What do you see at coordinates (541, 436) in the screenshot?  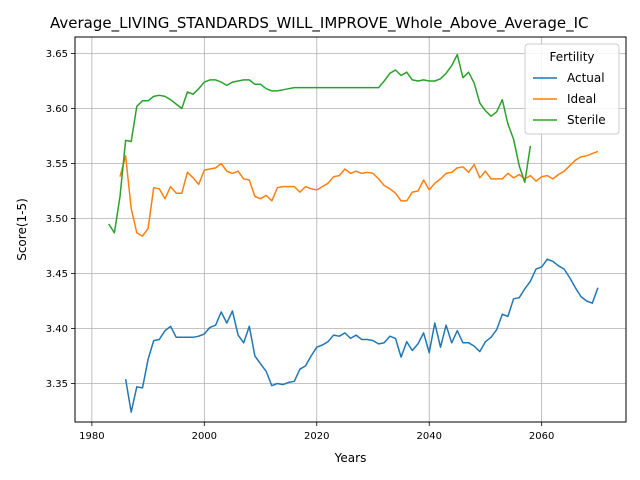 I see `x-tick-label: 2060` at bounding box center [541, 436].